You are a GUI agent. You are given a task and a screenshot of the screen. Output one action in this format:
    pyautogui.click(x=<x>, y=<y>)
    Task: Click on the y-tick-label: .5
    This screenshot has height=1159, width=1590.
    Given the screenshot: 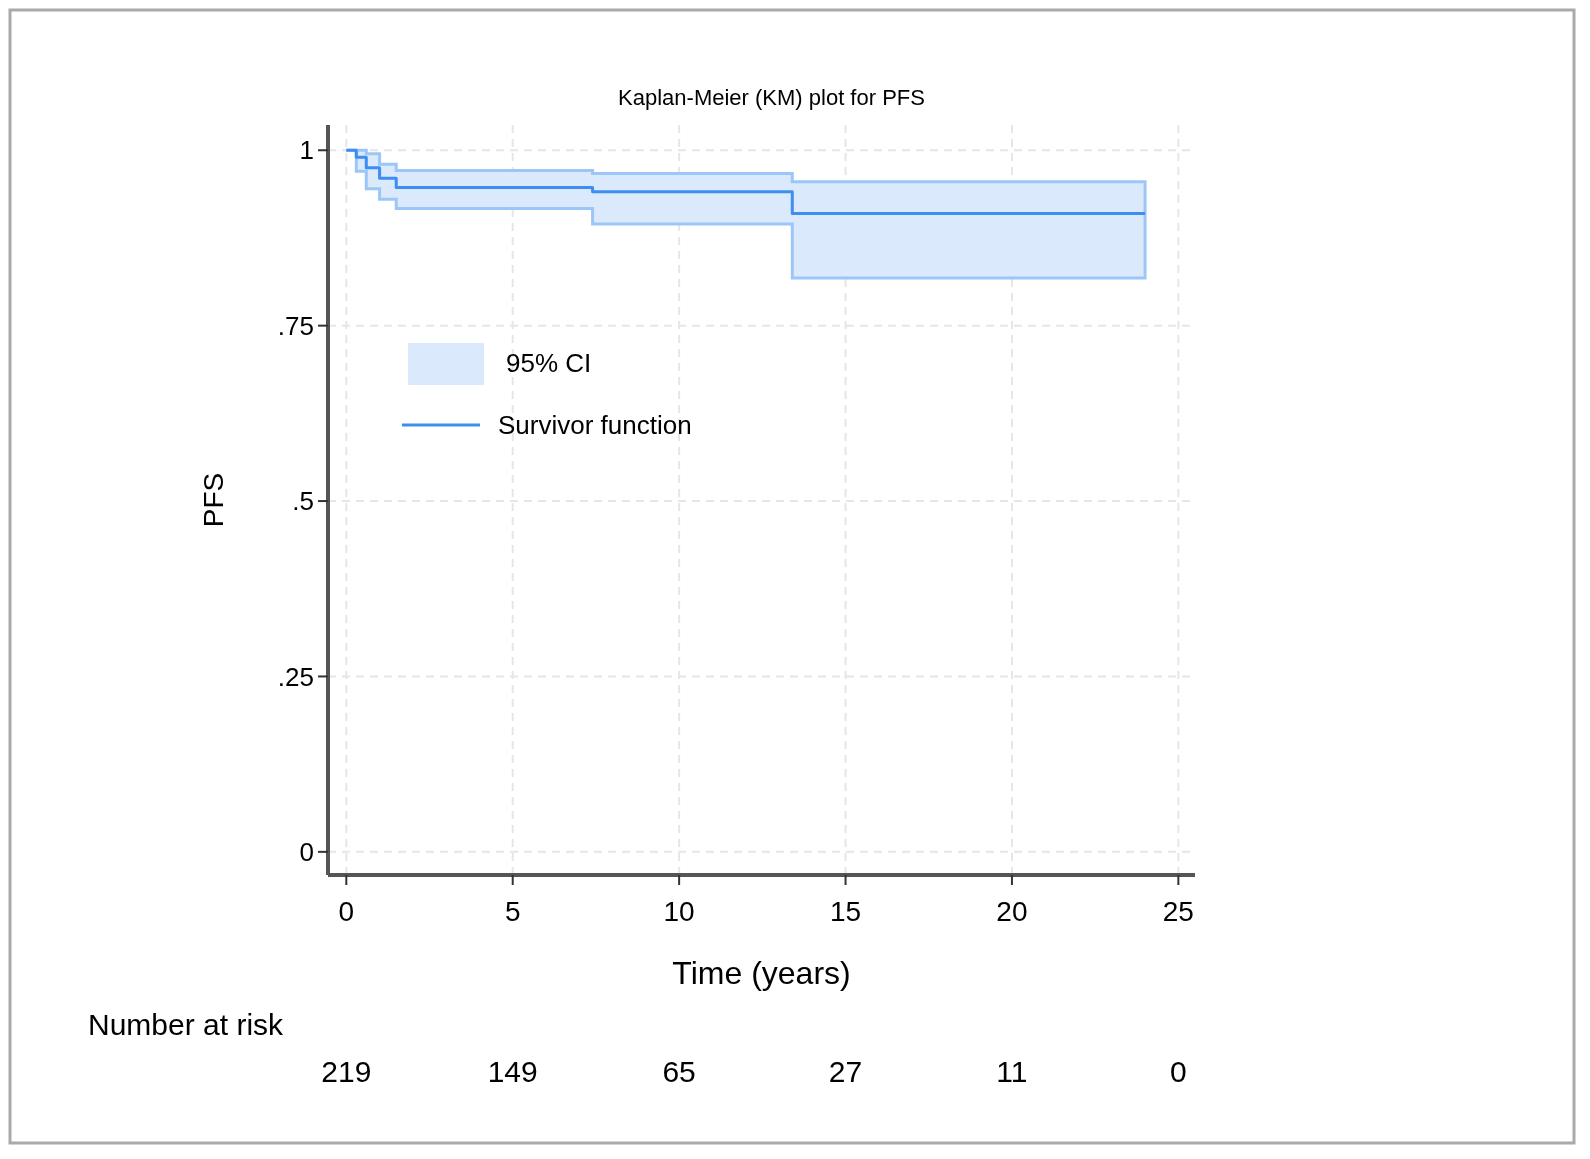 What is the action you would take?
    pyautogui.click(x=303, y=501)
    